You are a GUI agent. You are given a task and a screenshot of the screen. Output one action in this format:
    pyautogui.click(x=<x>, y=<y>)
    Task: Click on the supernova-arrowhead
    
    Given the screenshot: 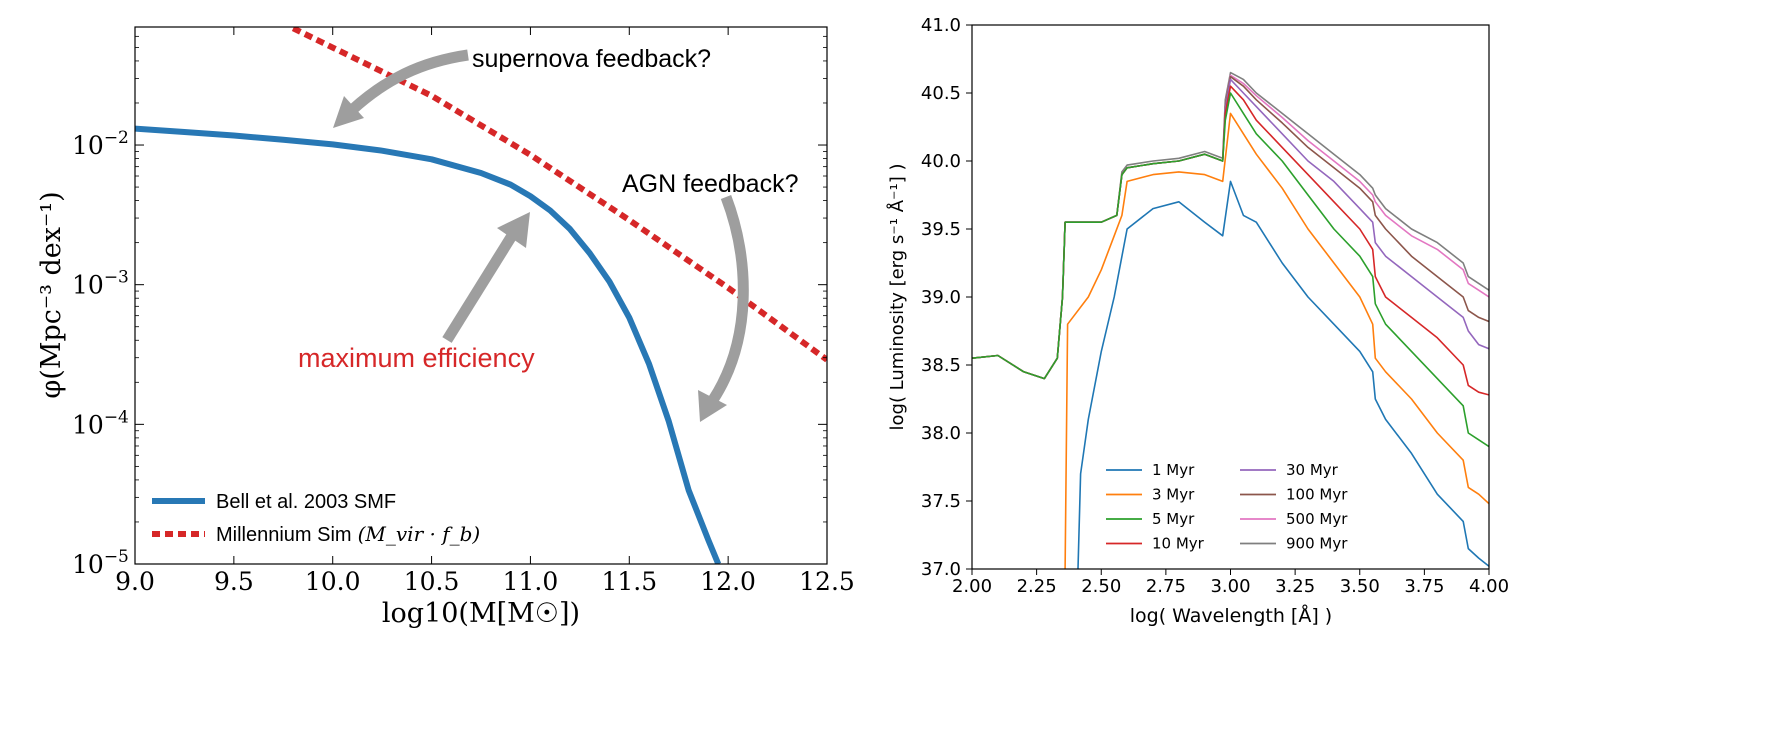 What is the action you would take?
    pyautogui.click(x=348, y=112)
    